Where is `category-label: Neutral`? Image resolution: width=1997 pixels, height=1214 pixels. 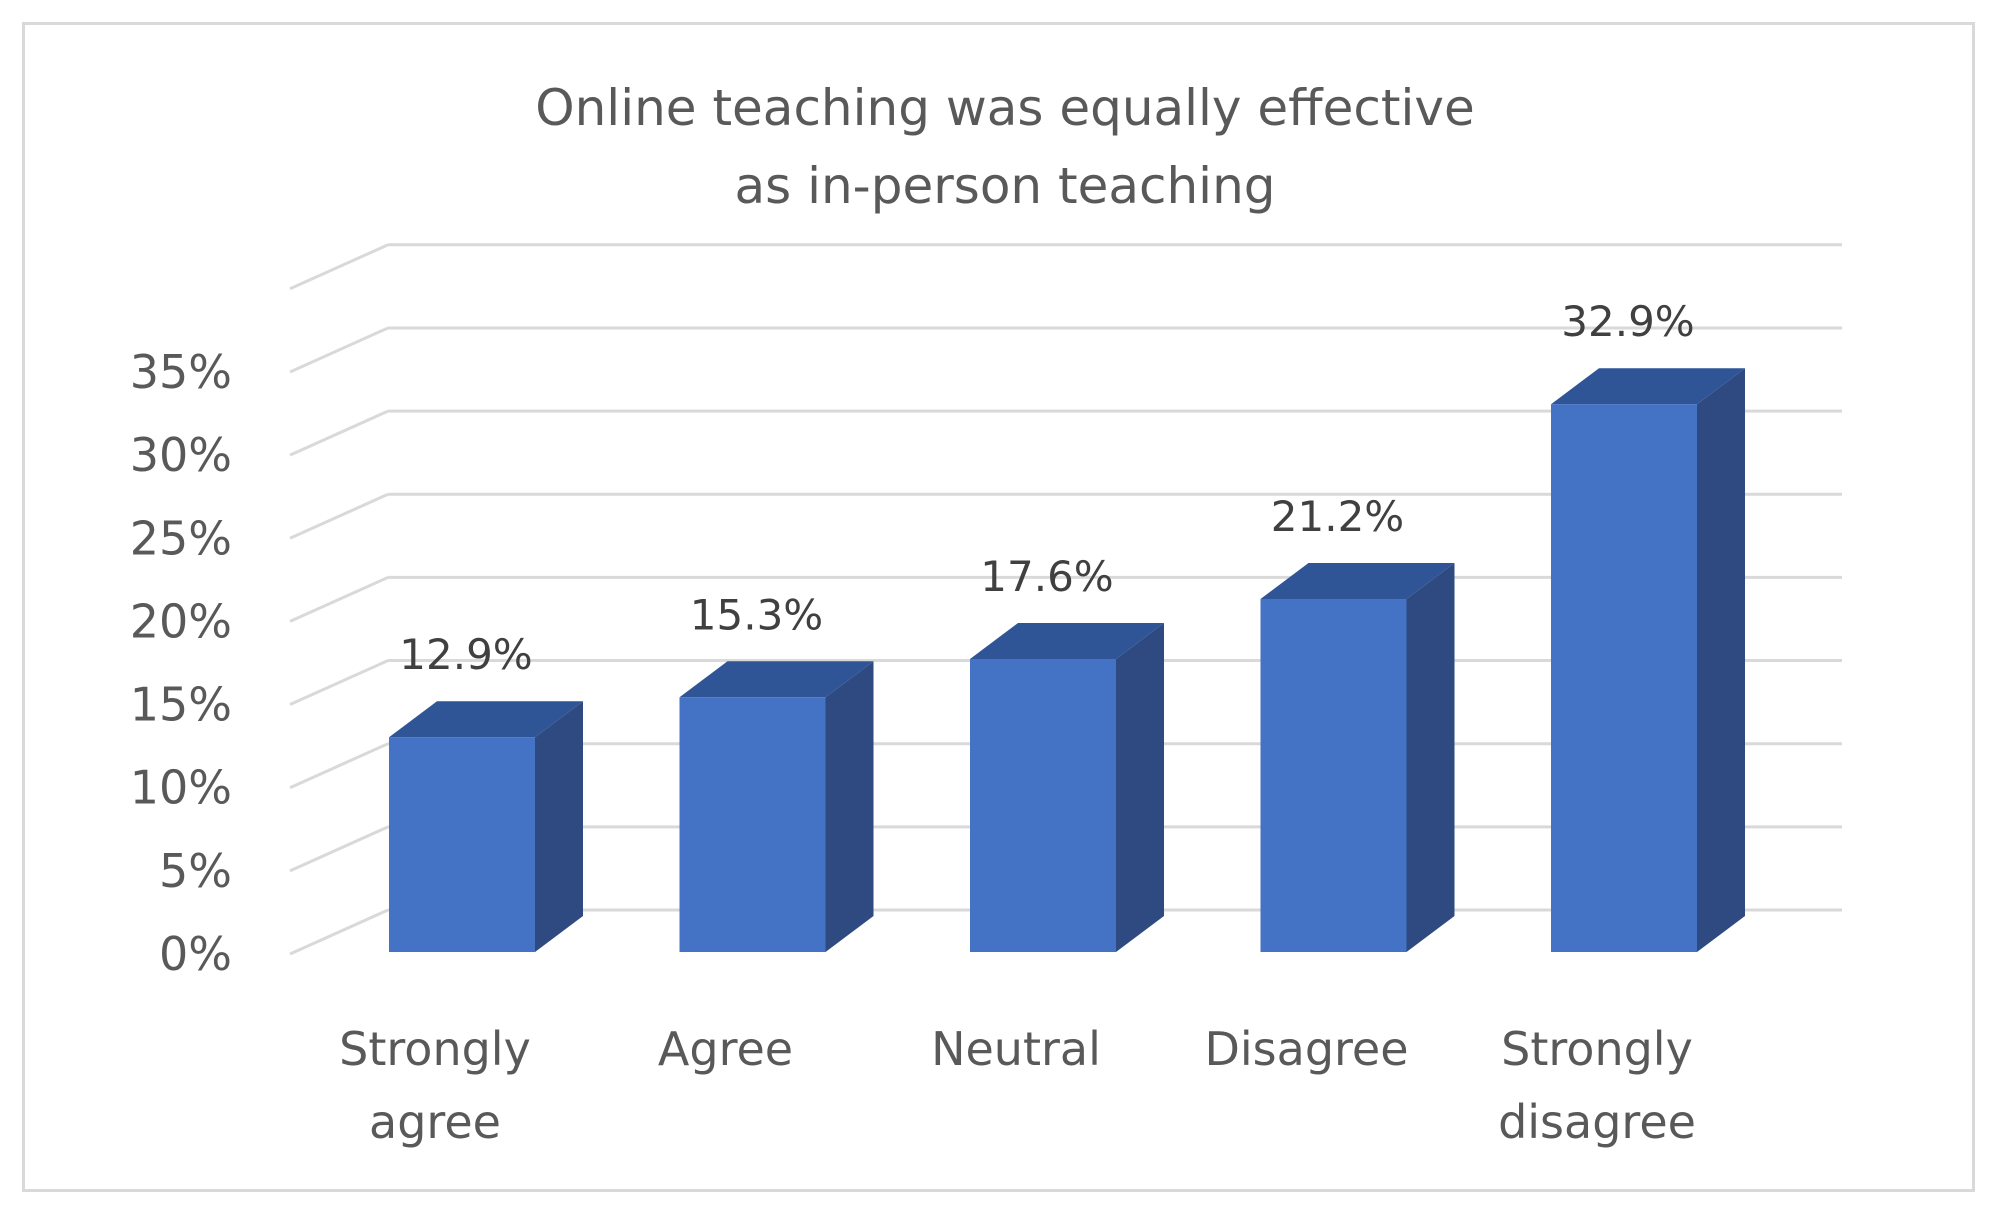 category-label: Neutral is located at coordinates (1016, 1049).